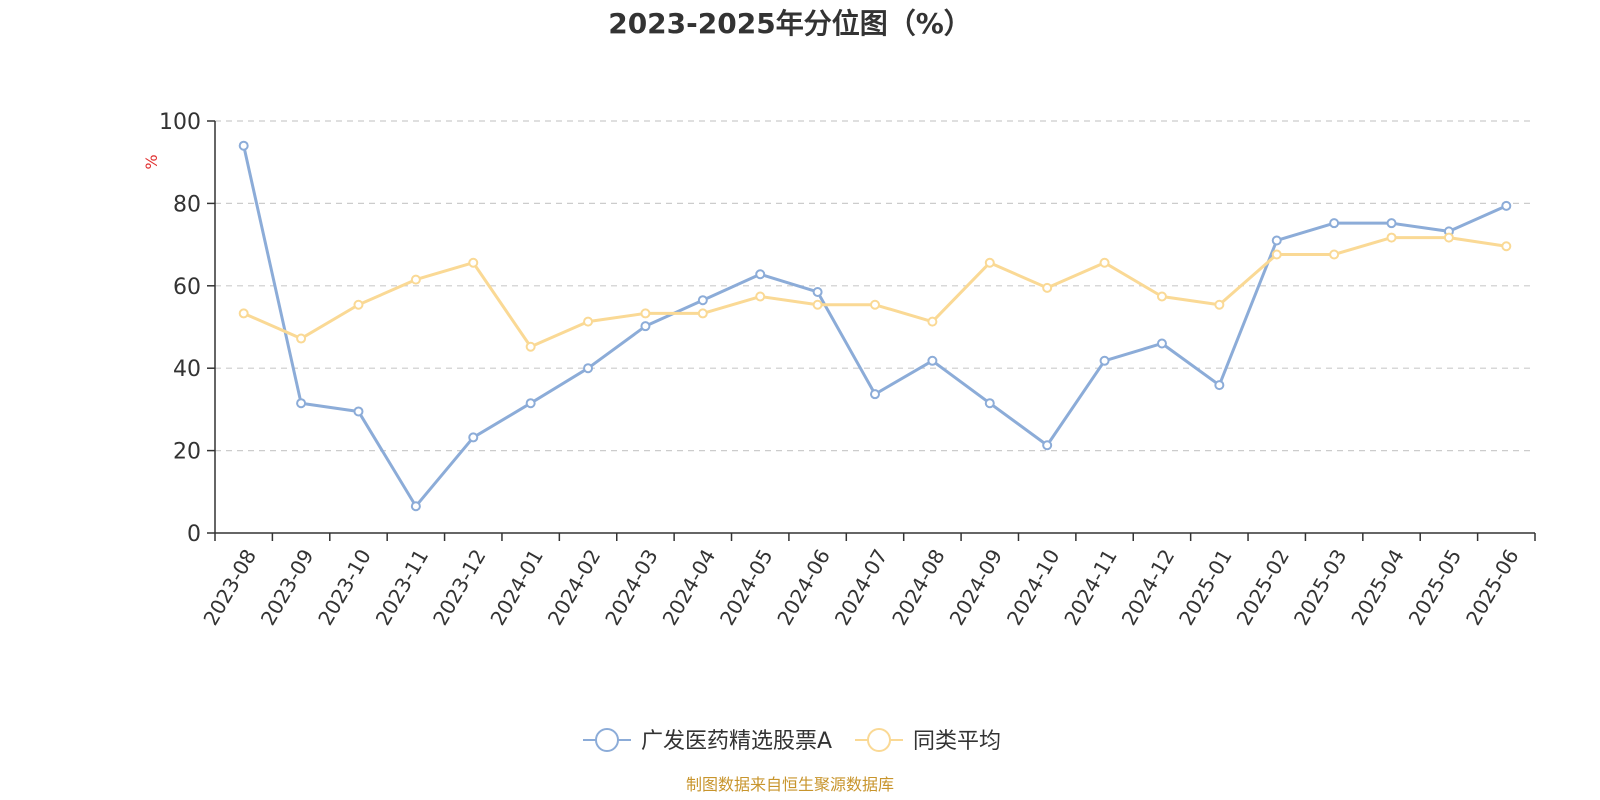  I want to click on x-tick-label: 2023-11, so click(402, 587).